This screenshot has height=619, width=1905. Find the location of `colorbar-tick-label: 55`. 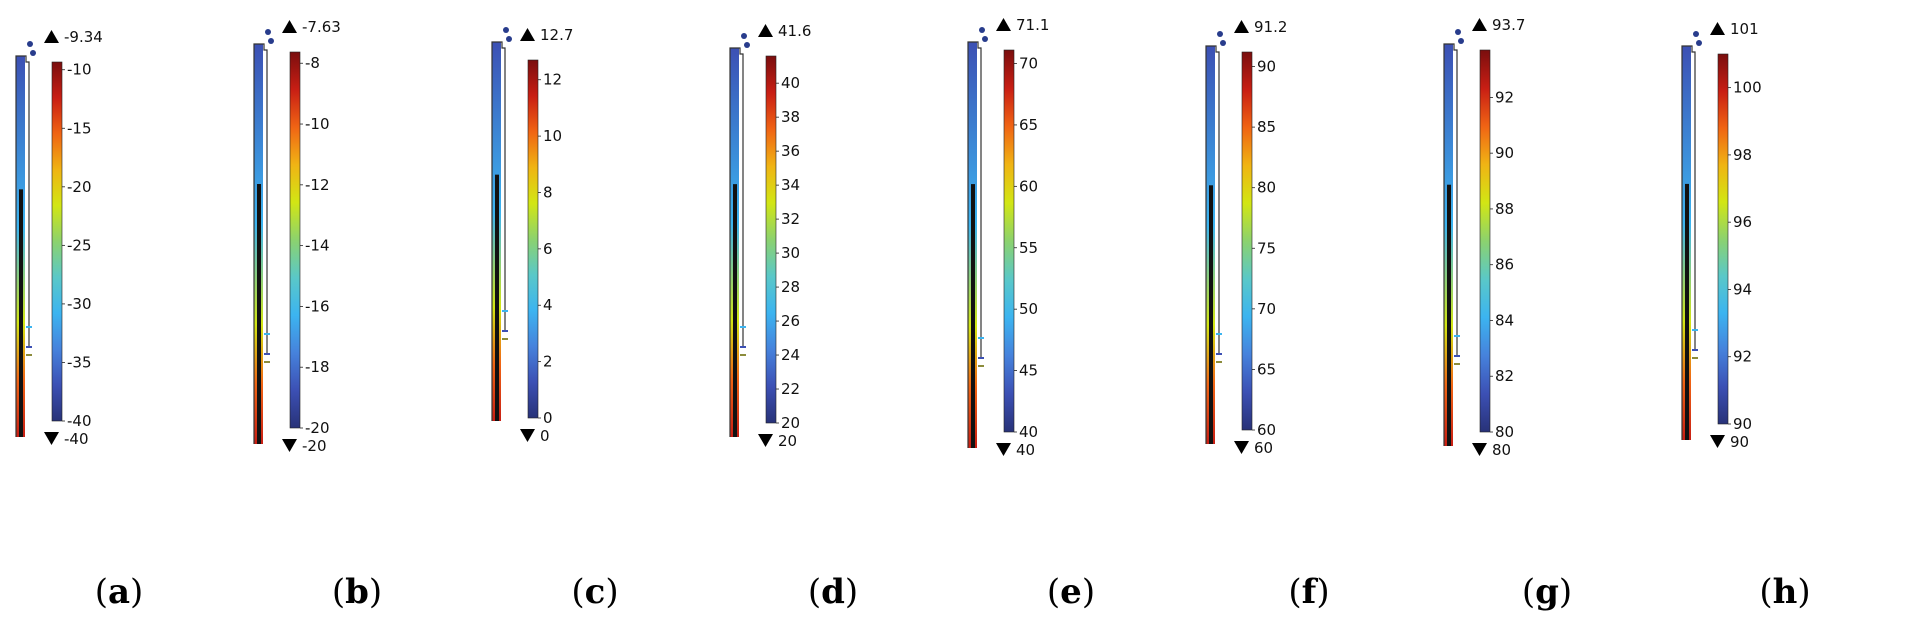

colorbar-tick-label: 55 is located at coordinates (1028, 248).